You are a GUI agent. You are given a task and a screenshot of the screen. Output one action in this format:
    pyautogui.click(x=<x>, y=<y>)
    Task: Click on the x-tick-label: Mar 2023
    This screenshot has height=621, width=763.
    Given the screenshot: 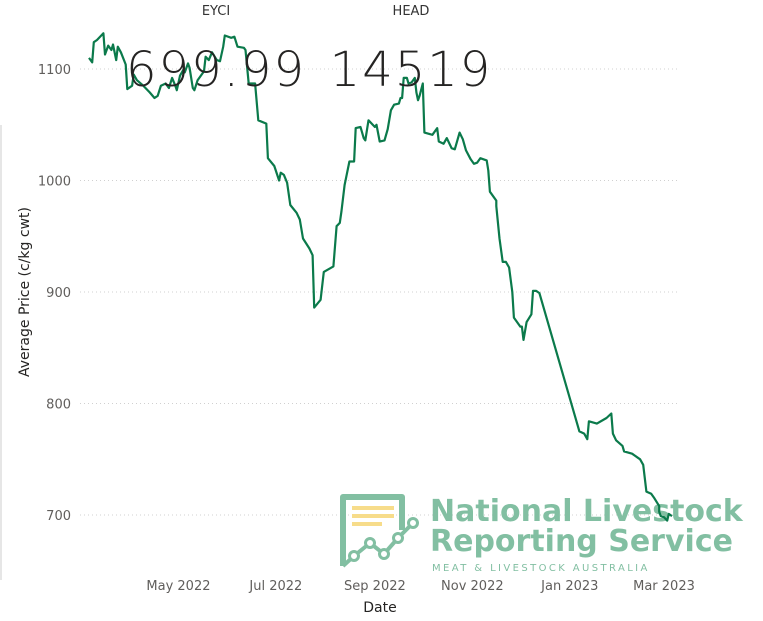 What is the action you would take?
    pyautogui.click(x=664, y=586)
    